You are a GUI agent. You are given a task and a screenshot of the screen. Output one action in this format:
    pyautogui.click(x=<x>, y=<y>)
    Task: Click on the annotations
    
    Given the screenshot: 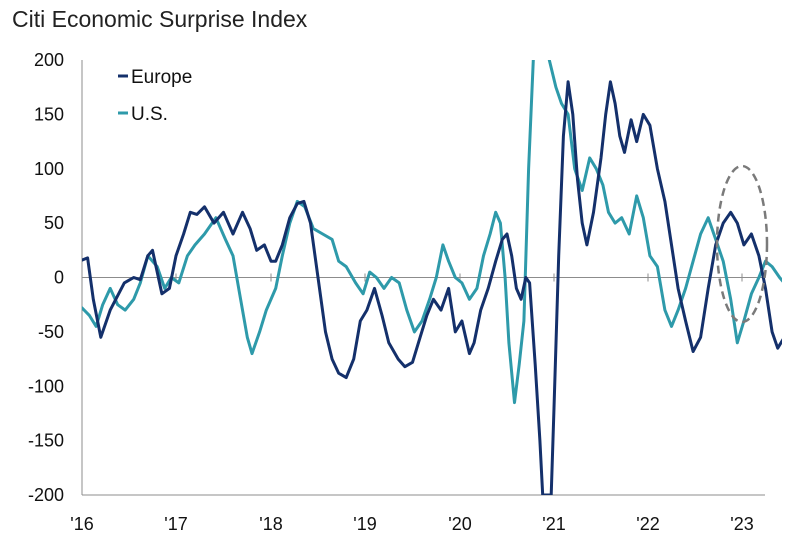 What is the action you would take?
    pyautogui.click(x=742, y=244)
    